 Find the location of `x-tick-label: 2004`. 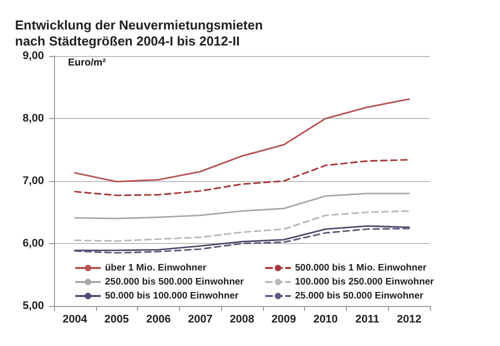

x-tick-label: 2004 is located at coordinates (75, 320).